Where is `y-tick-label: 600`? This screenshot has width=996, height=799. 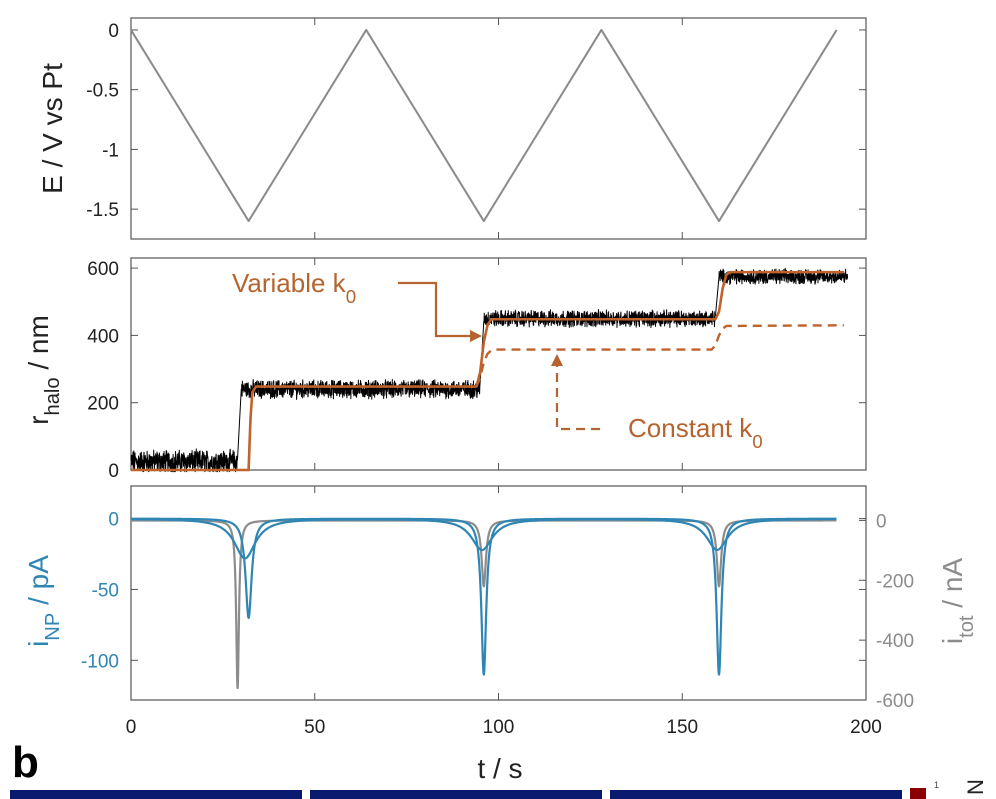 y-tick-label: 600 is located at coordinates (103, 269).